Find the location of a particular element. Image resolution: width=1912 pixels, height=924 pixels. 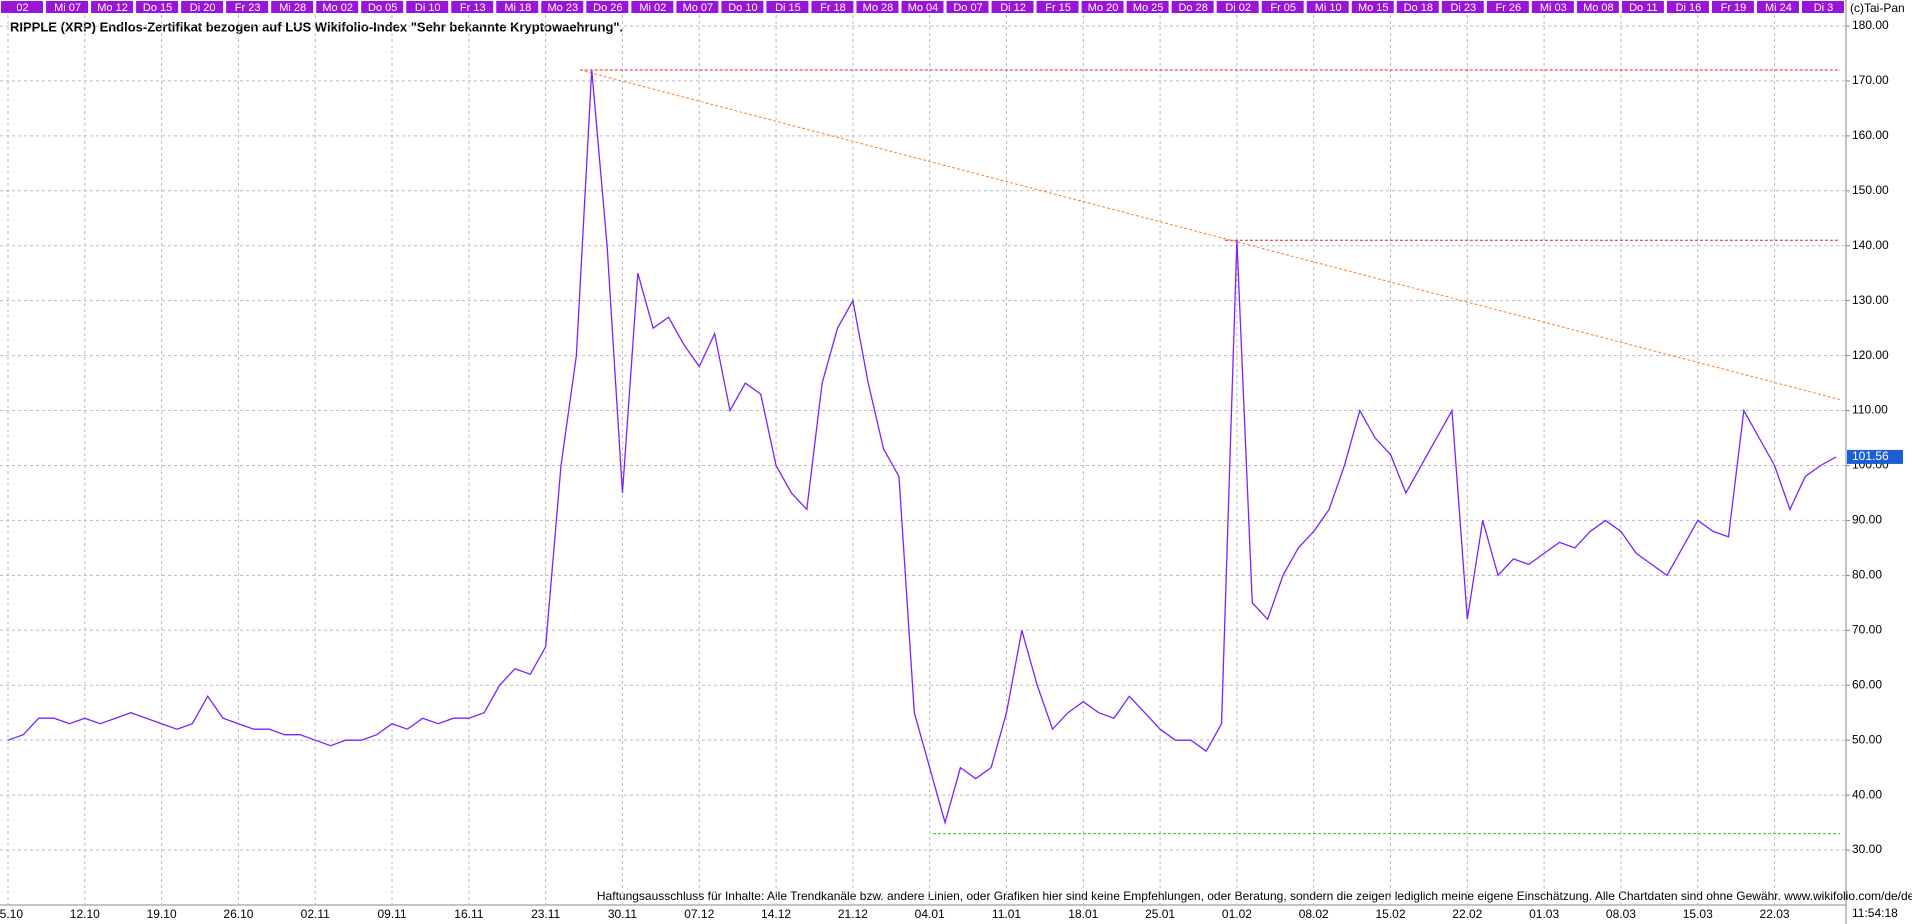

top-label: Di 20 is located at coordinates (203, 8).